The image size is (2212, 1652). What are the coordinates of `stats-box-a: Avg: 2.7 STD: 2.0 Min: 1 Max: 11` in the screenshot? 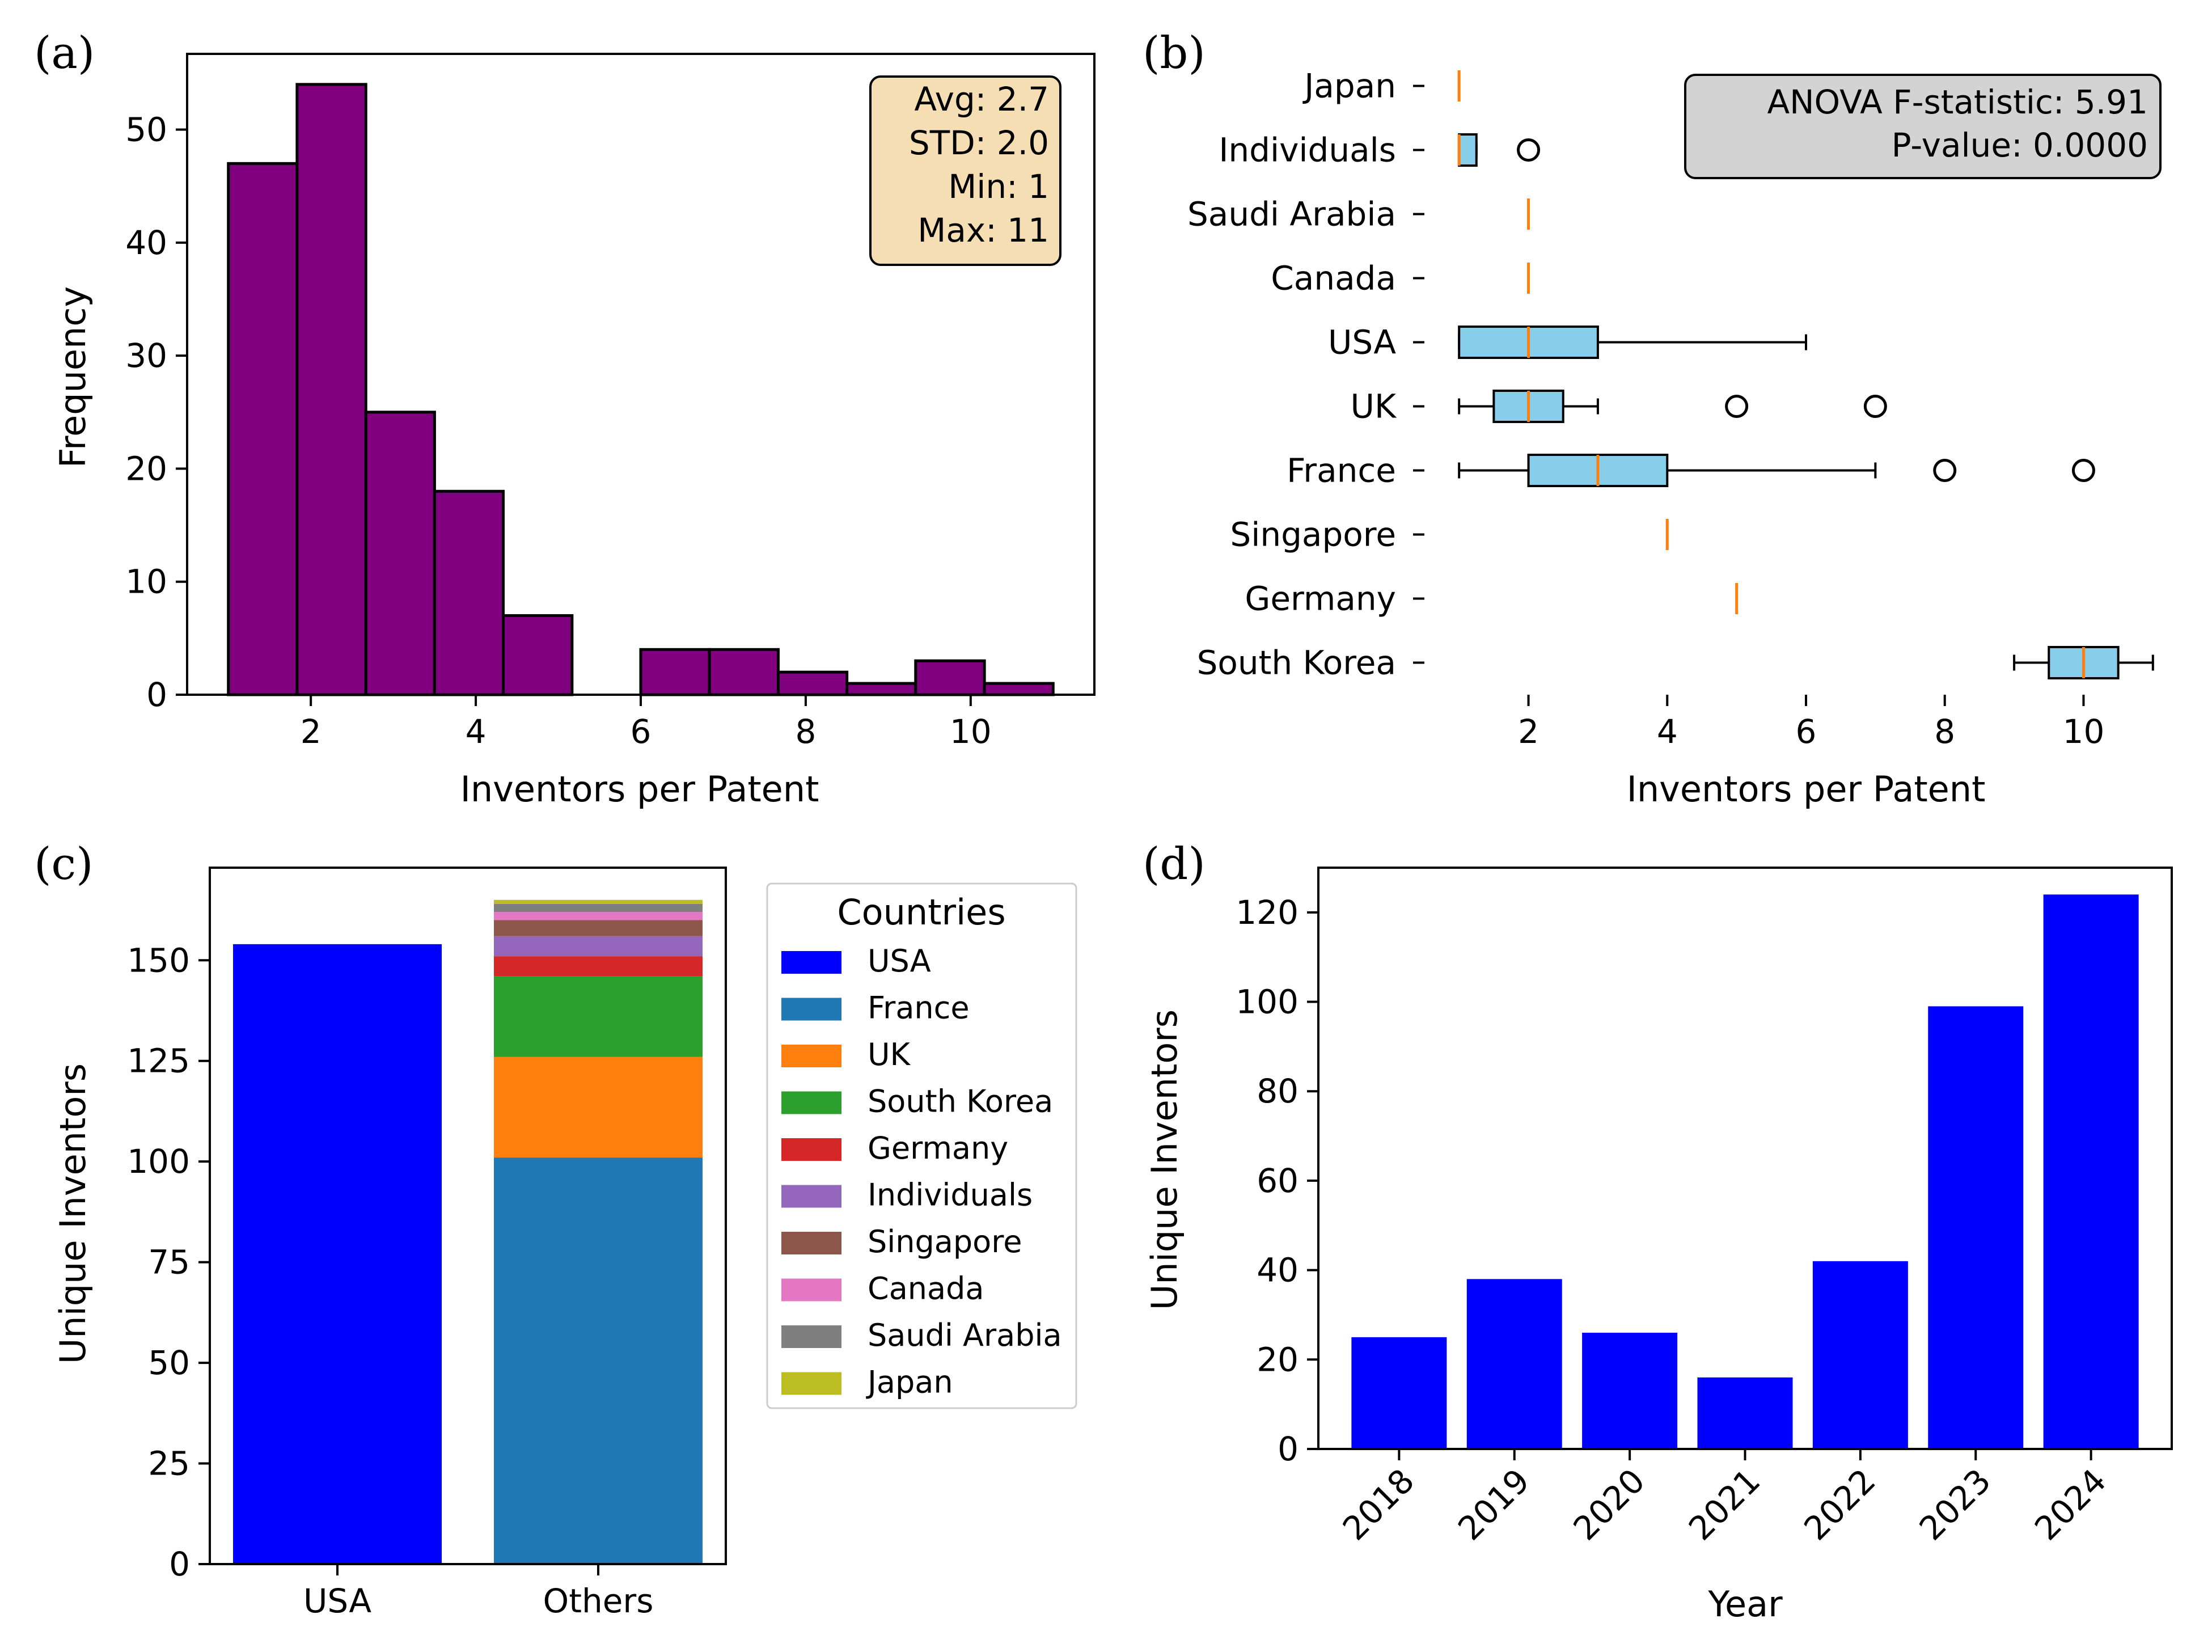 It's located at (965, 170).